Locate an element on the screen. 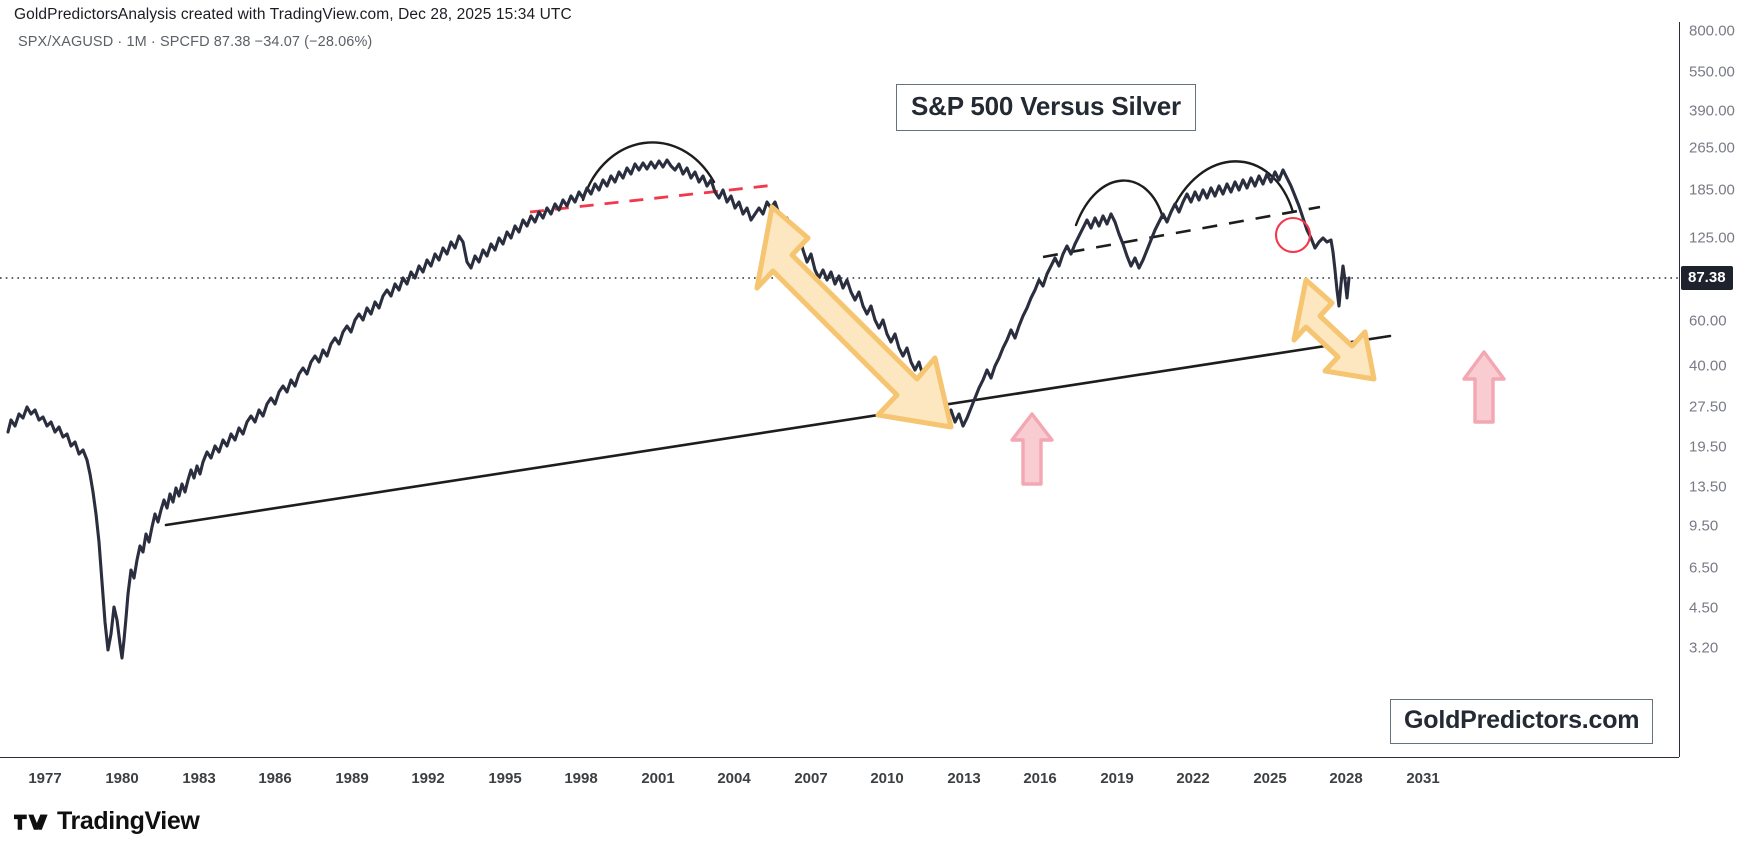  time-tick: 1989 is located at coordinates (352, 778).